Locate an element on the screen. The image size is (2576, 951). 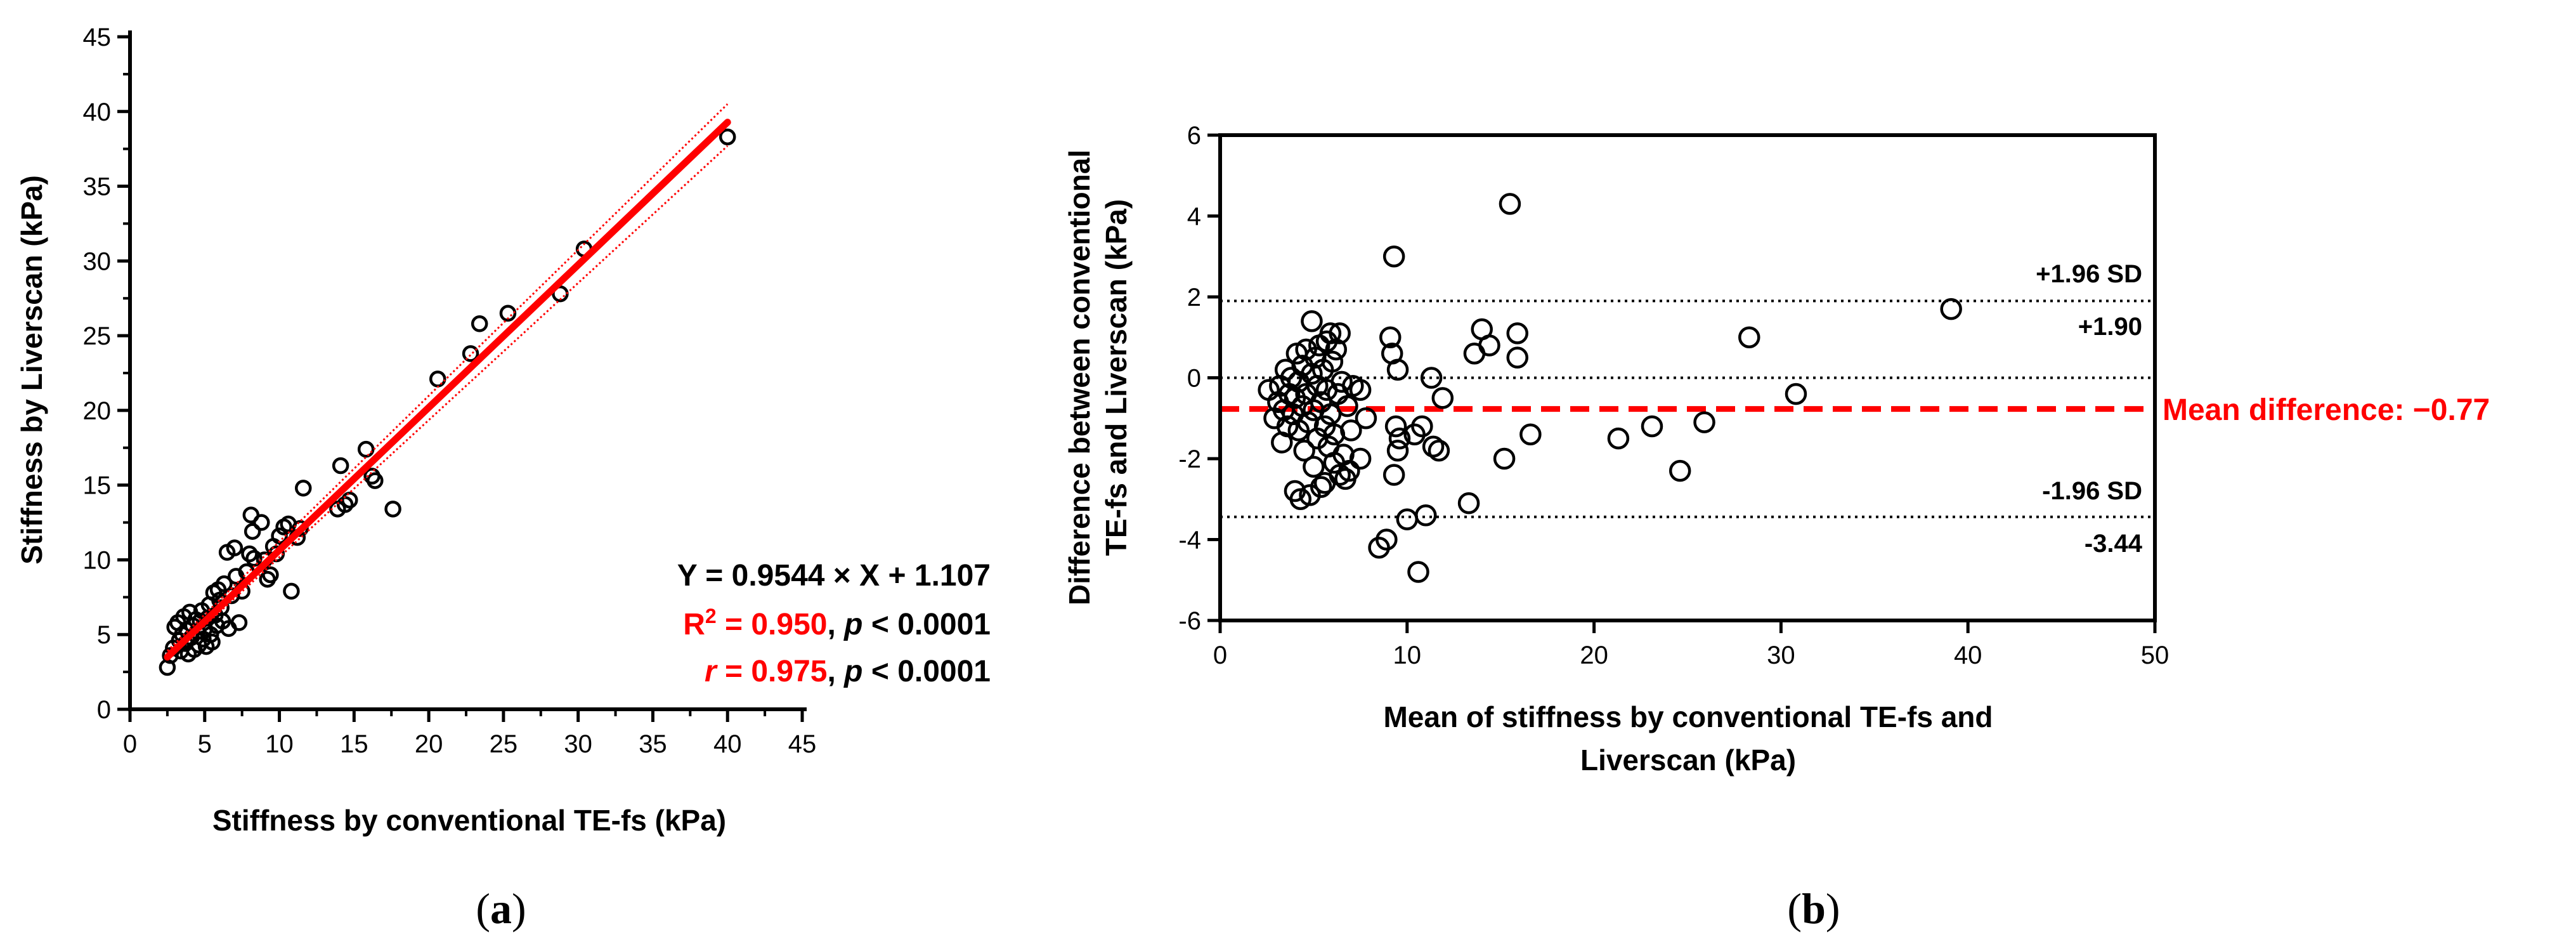
r-squared-superscript: 2 is located at coordinates (711, 616).